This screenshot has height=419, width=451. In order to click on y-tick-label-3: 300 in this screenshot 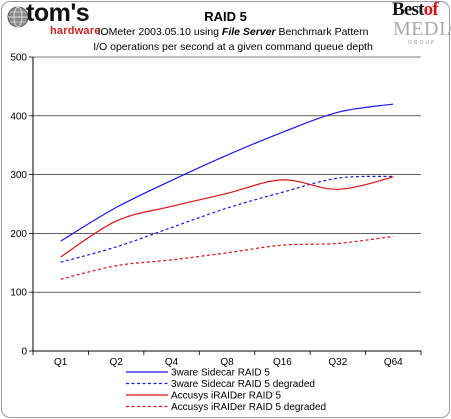, I will do `click(18, 175)`.